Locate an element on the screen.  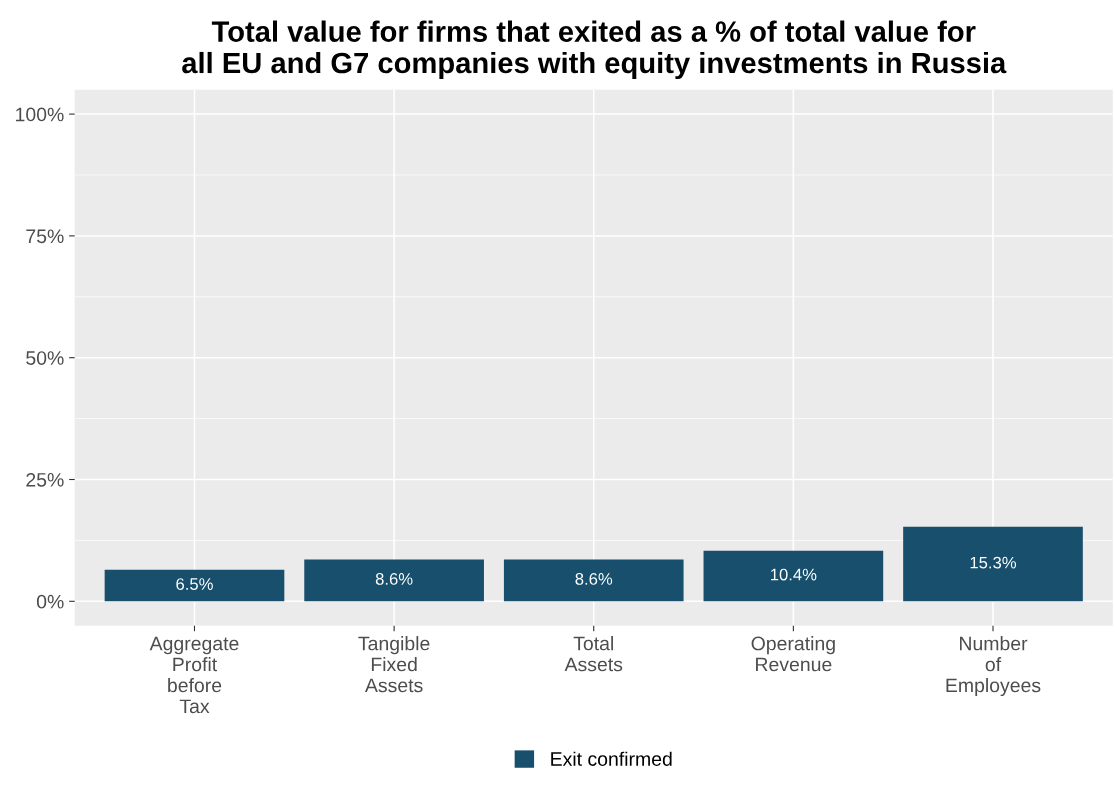
y-tick-label: 75% is located at coordinates (45, 236).